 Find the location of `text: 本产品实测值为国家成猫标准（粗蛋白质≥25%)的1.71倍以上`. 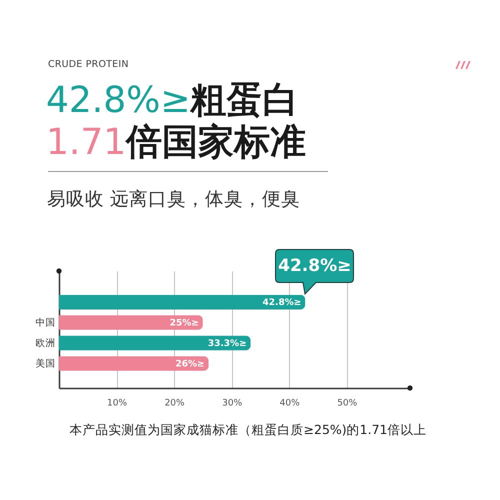

text: 本产品实测值为国家成猫标准（粗蛋白质≥25%)的1.71倍以上 is located at coordinates (248, 429).